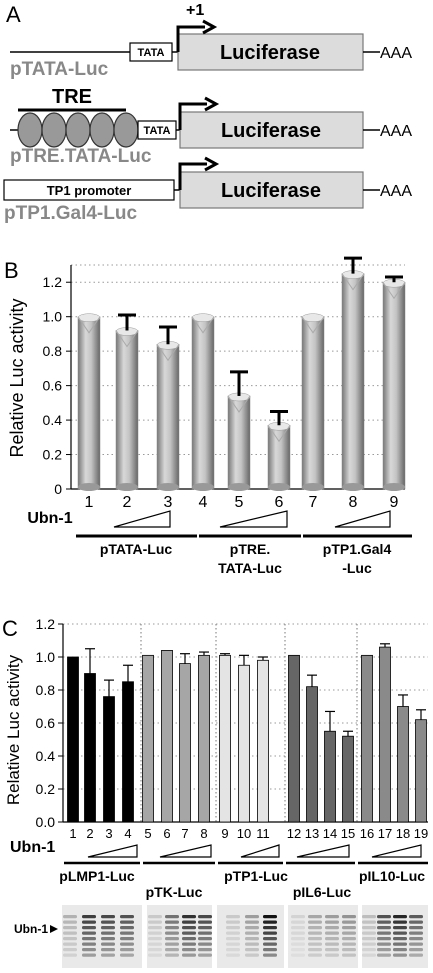 Image resolution: width=433 pixels, height=973 pixels. I want to click on blot-arrow, so click(54, 929).